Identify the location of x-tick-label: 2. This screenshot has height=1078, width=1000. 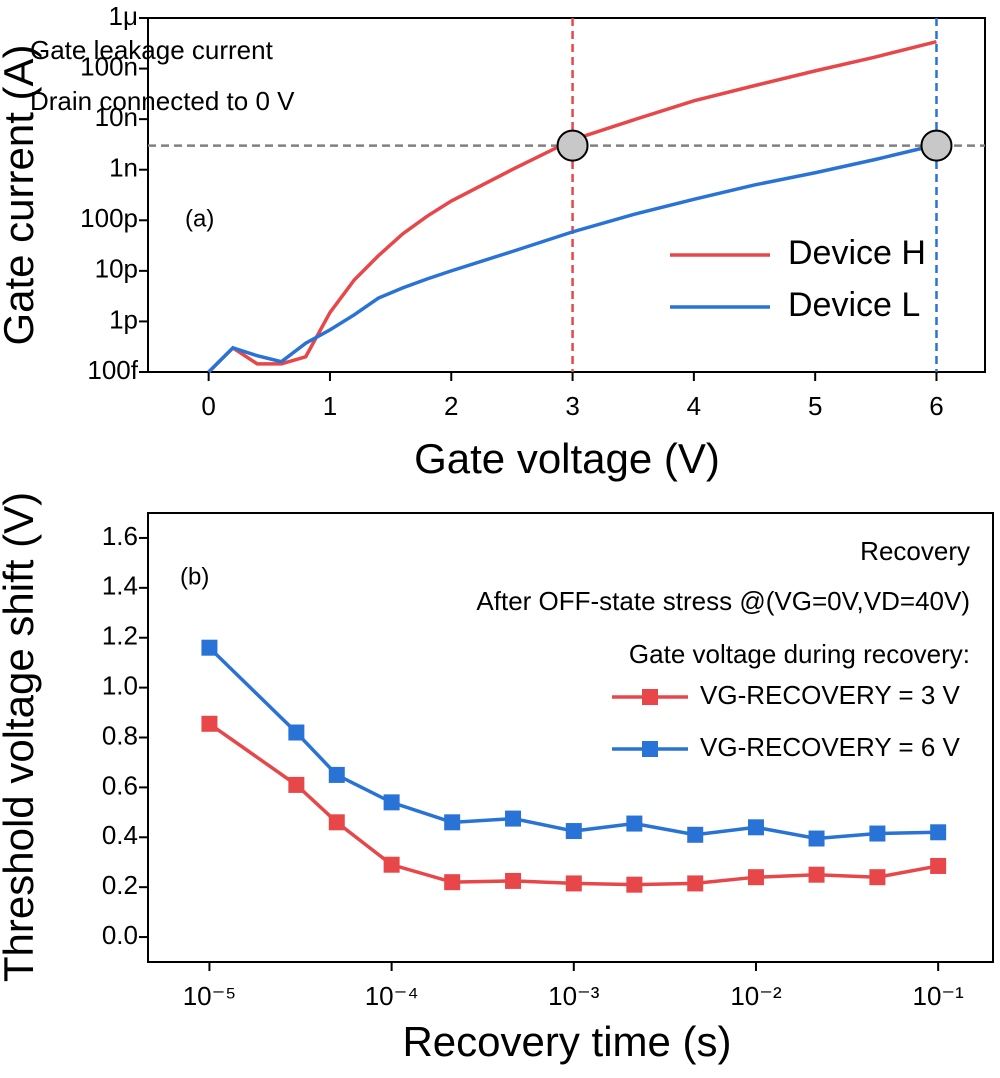
(451, 406).